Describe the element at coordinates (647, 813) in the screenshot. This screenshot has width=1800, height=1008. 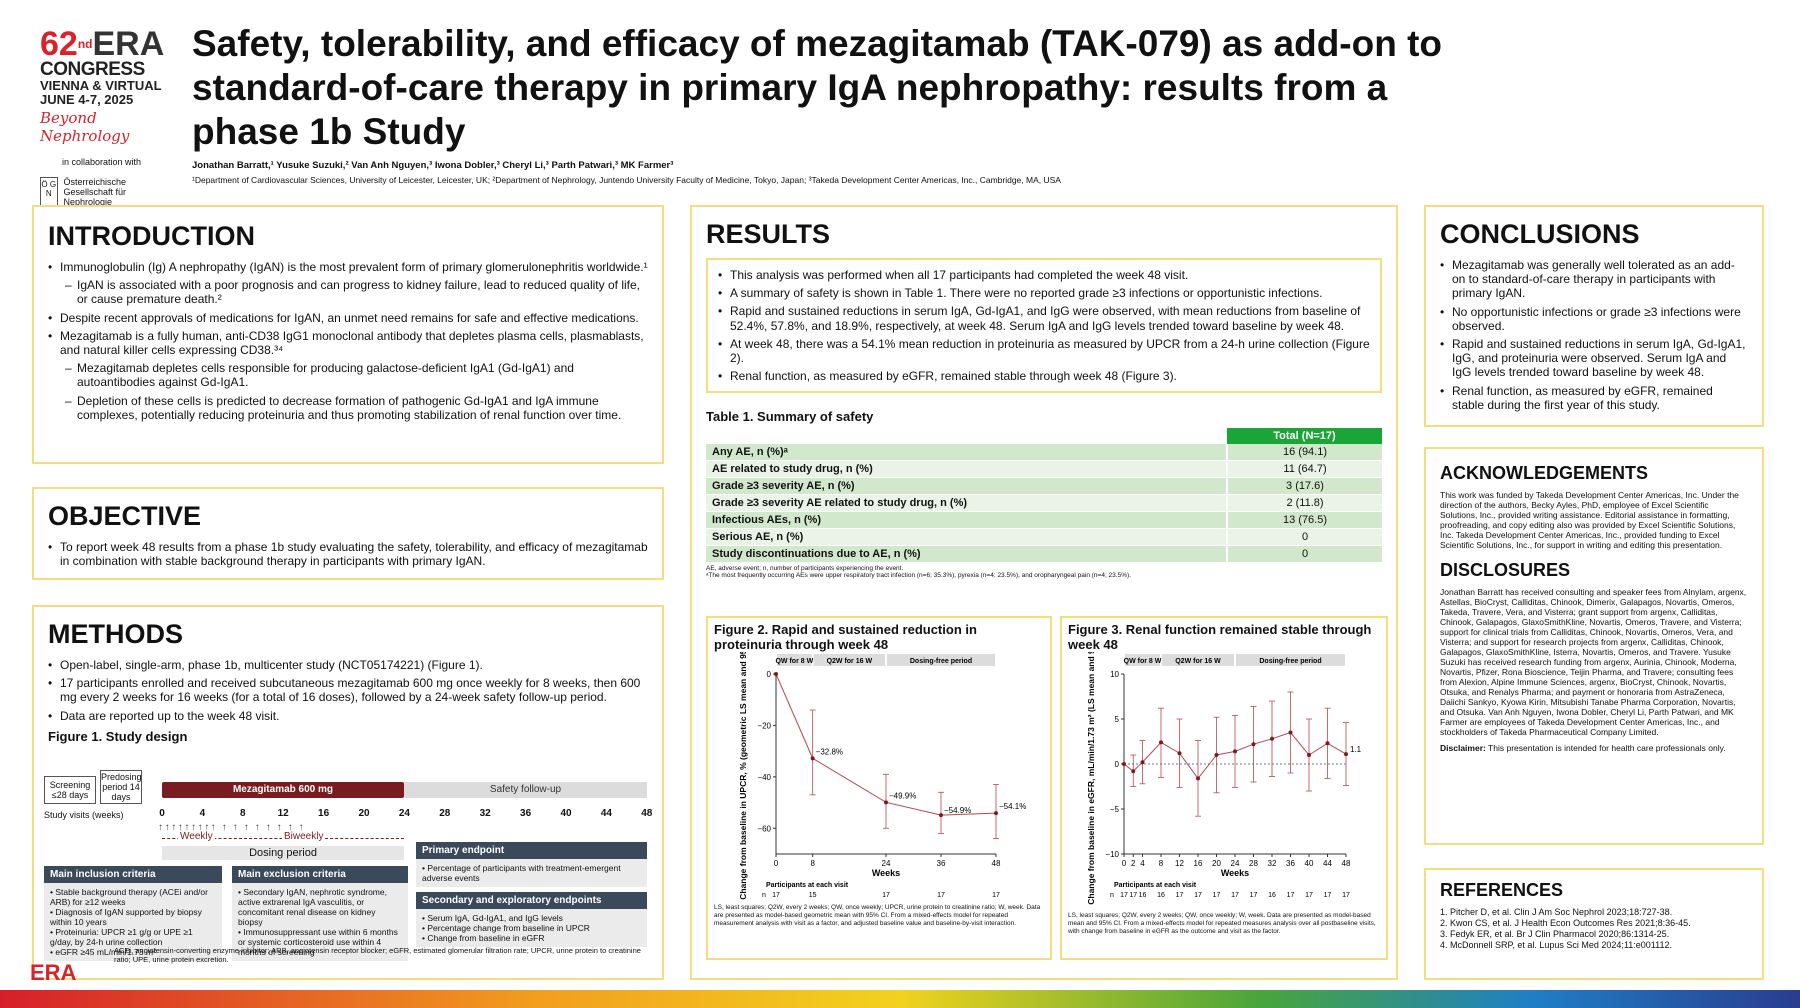
I see `visit-week-tick: 48` at that location.